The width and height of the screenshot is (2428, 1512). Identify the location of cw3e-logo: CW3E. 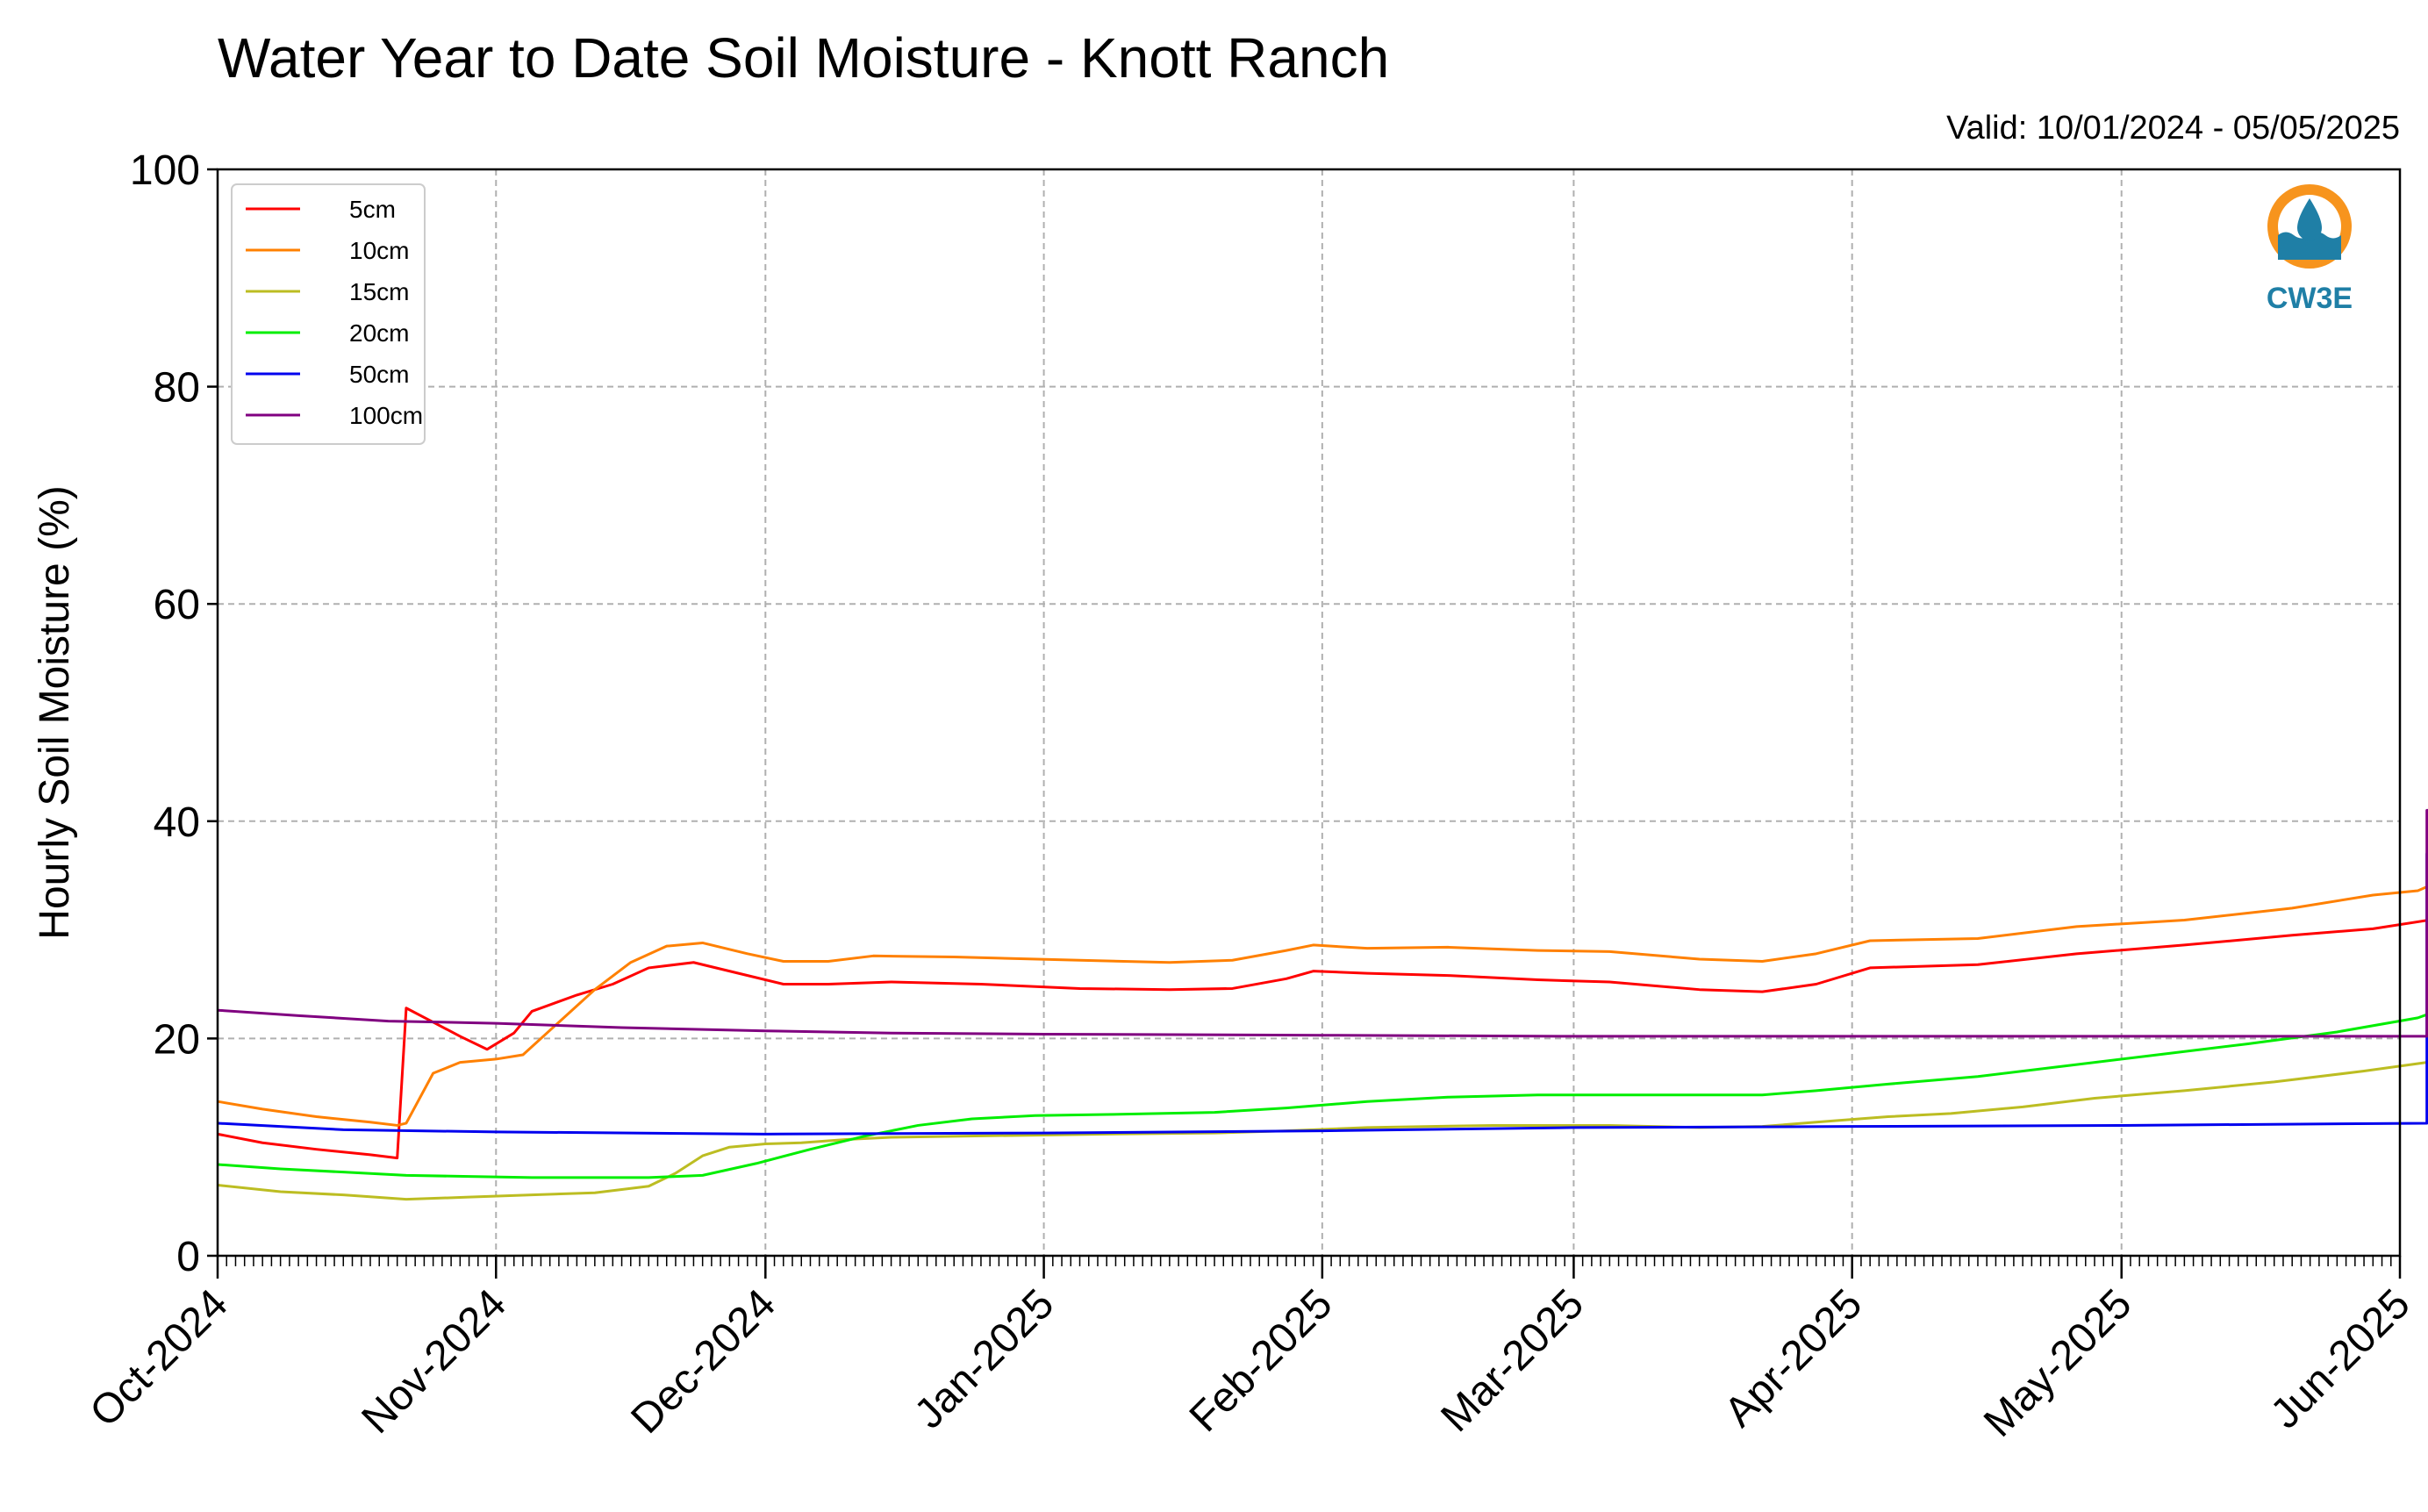
(2310, 250).